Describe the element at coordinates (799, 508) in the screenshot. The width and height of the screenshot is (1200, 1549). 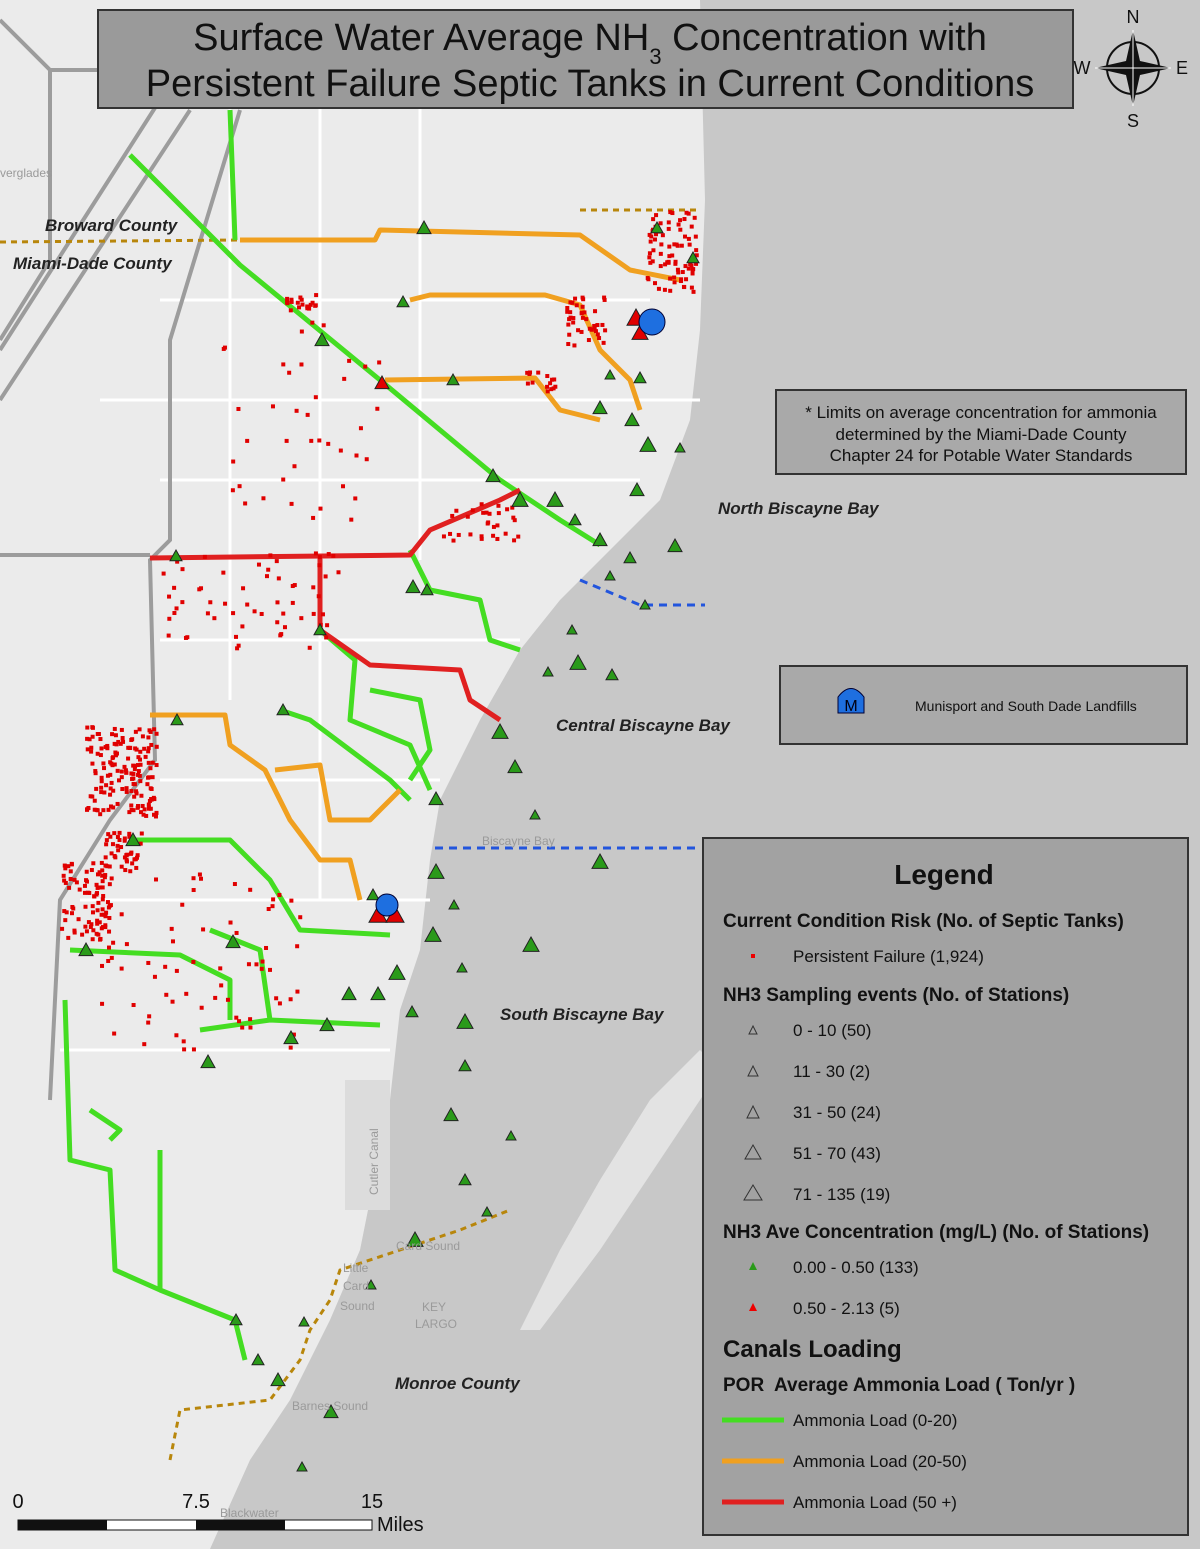
I see `place-label: North Biscayne Bay` at that location.